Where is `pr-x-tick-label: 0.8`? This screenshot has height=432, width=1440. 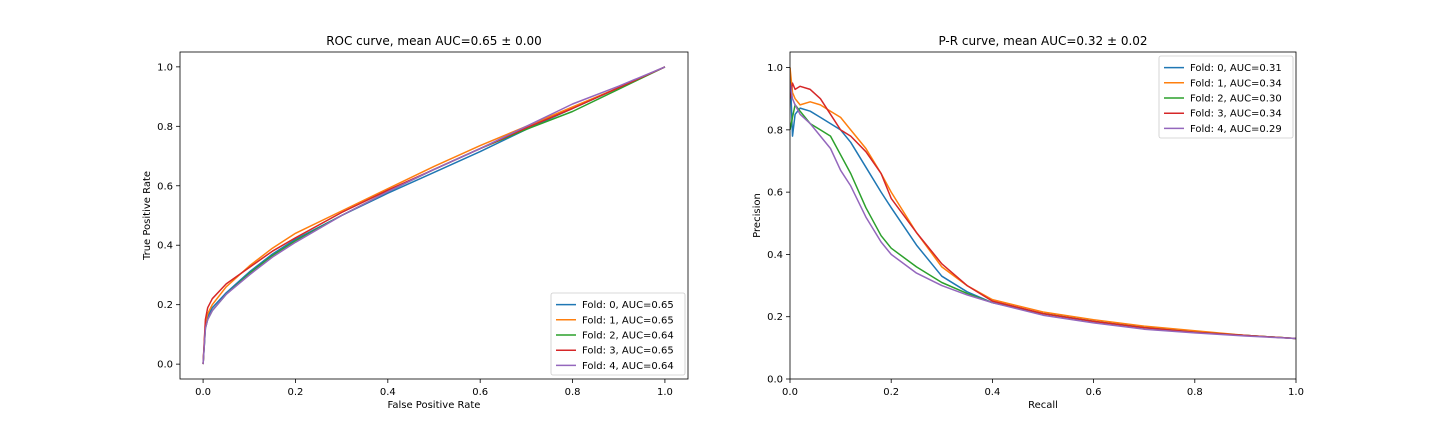 pr-x-tick-label: 0.8 is located at coordinates (1195, 392).